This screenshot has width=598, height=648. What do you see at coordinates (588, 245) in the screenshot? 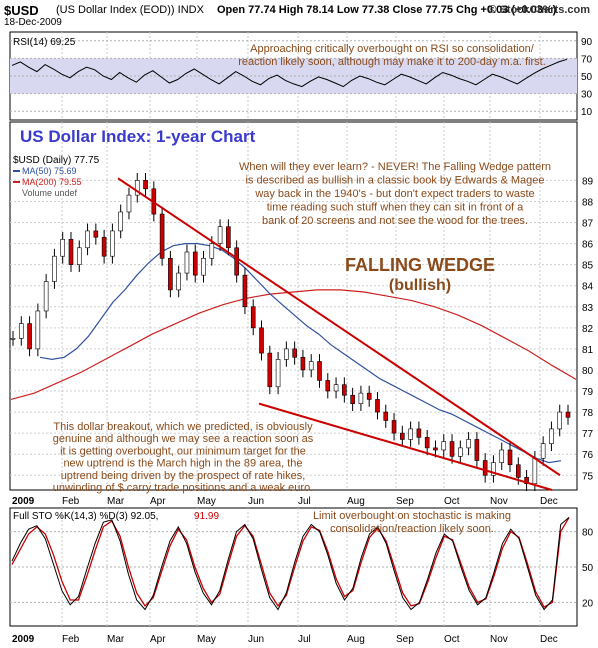
I see `price-y-tick-label: 86` at bounding box center [588, 245].